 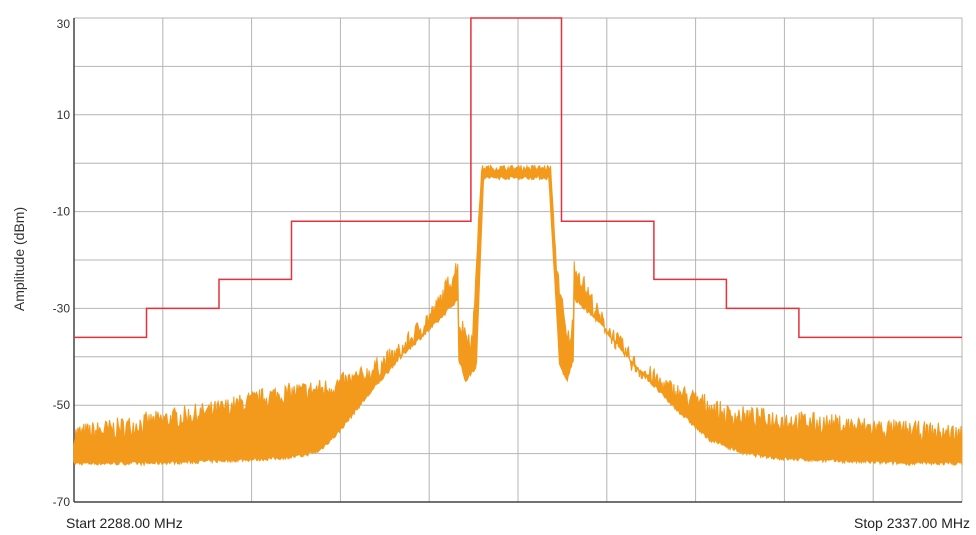 I want to click on y-tick-label: -50, so click(x=62, y=405).